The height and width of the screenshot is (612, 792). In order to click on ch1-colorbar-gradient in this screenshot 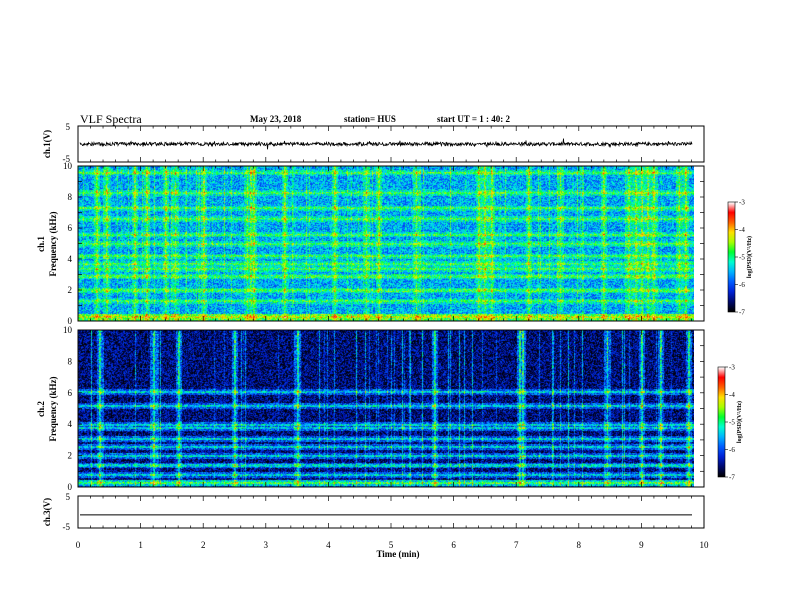, I will do `click(731, 257)`.